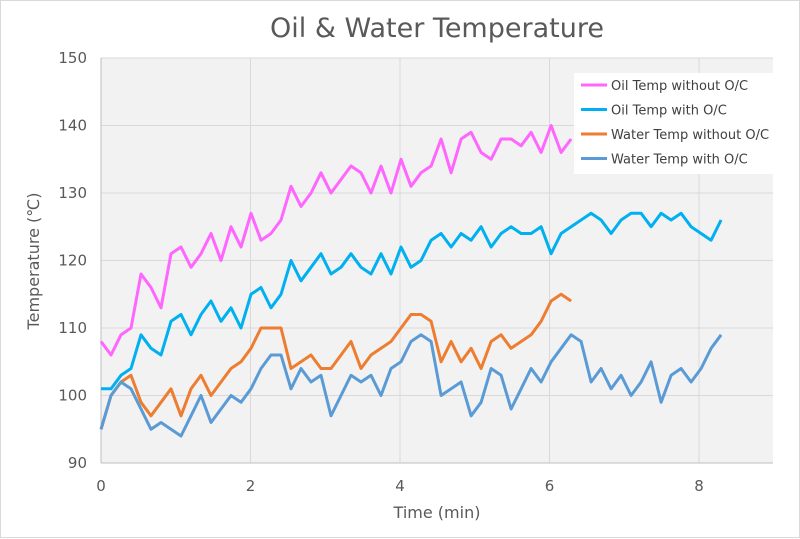  What do you see at coordinates (550, 486) in the screenshot?
I see `x-tick-label: 6` at bounding box center [550, 486].